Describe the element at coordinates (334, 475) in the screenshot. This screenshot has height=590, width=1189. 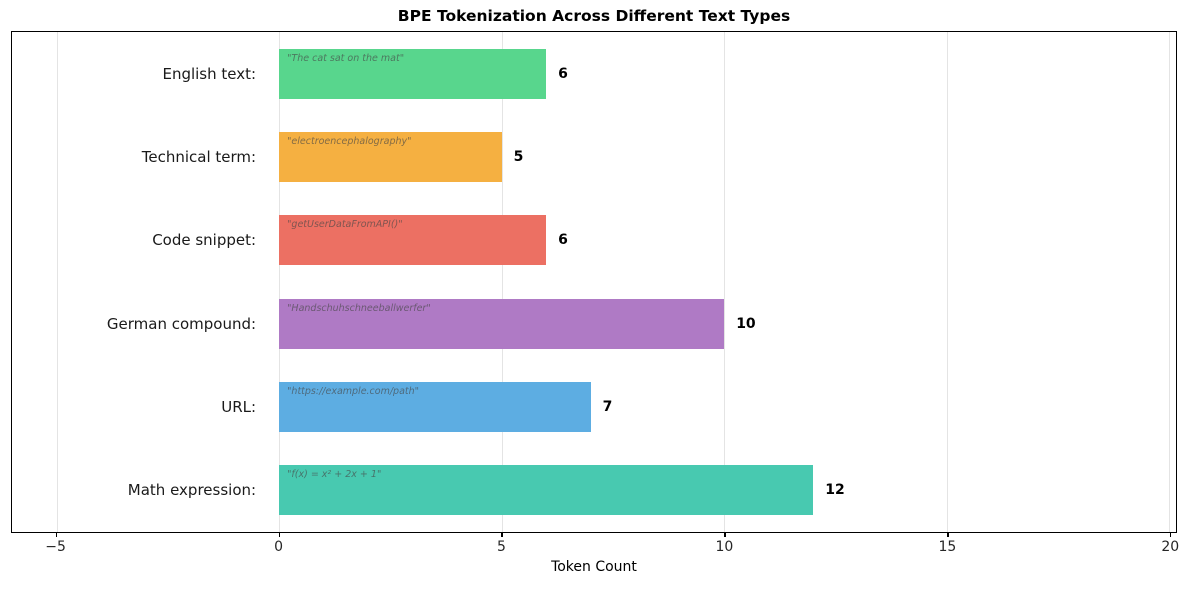
I see `bar-annotation: "f(x) = x² + 2x + 1"` at that location.